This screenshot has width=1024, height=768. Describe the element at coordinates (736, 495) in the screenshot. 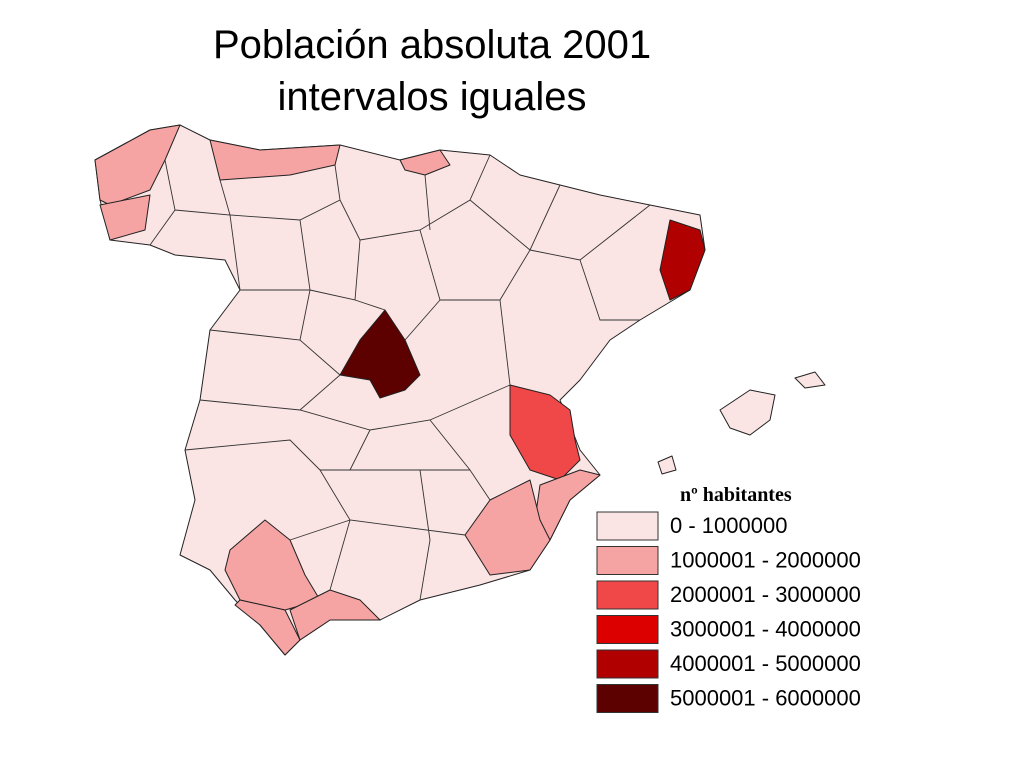

I see `legend-title: nº habitantes` at that location.